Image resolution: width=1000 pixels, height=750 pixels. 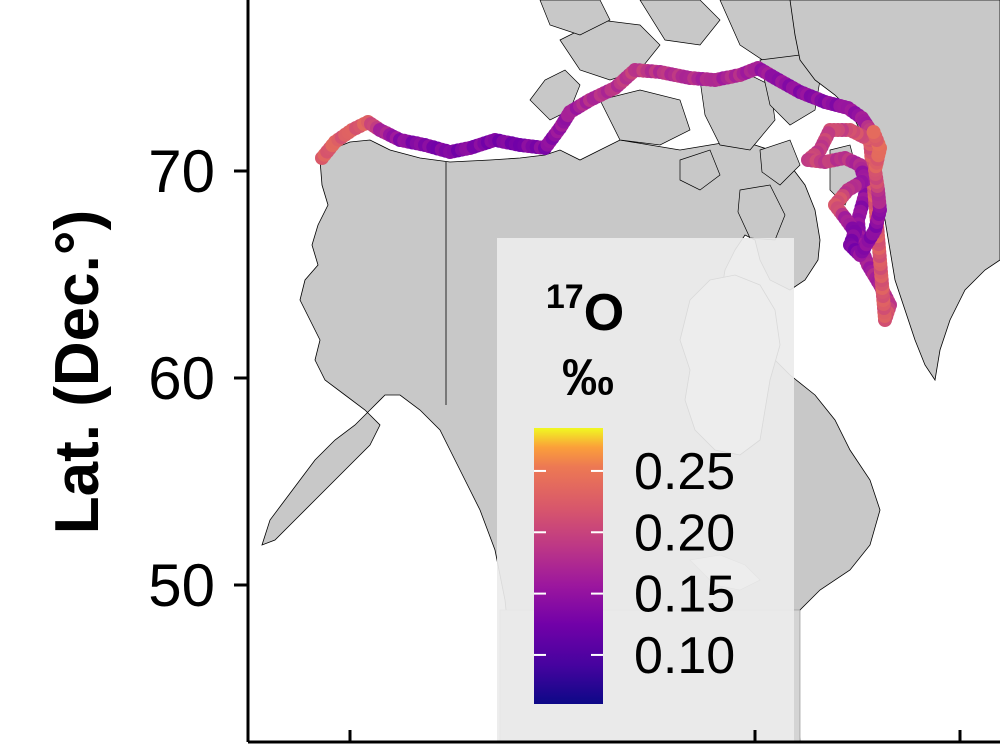 What do you see at coordinates (894, 191) in the screenshot?
I see `greenland` at bounding box center [894, 191].